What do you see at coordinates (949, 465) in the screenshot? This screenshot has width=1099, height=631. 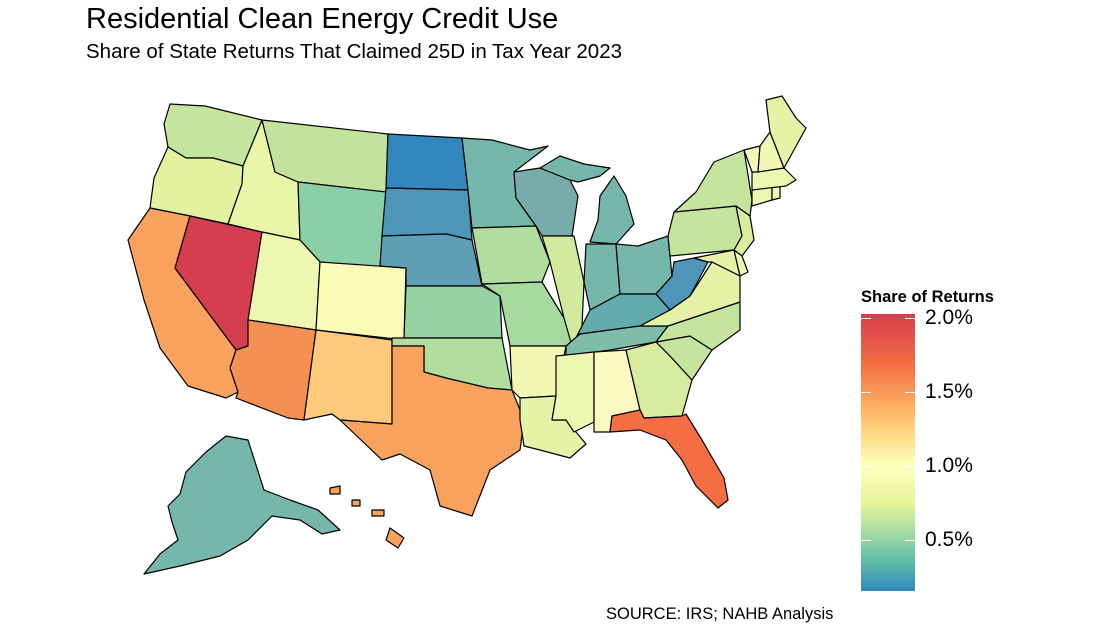 I see `legend-tick-label: 1.0%` at bounding box center [949, 465].